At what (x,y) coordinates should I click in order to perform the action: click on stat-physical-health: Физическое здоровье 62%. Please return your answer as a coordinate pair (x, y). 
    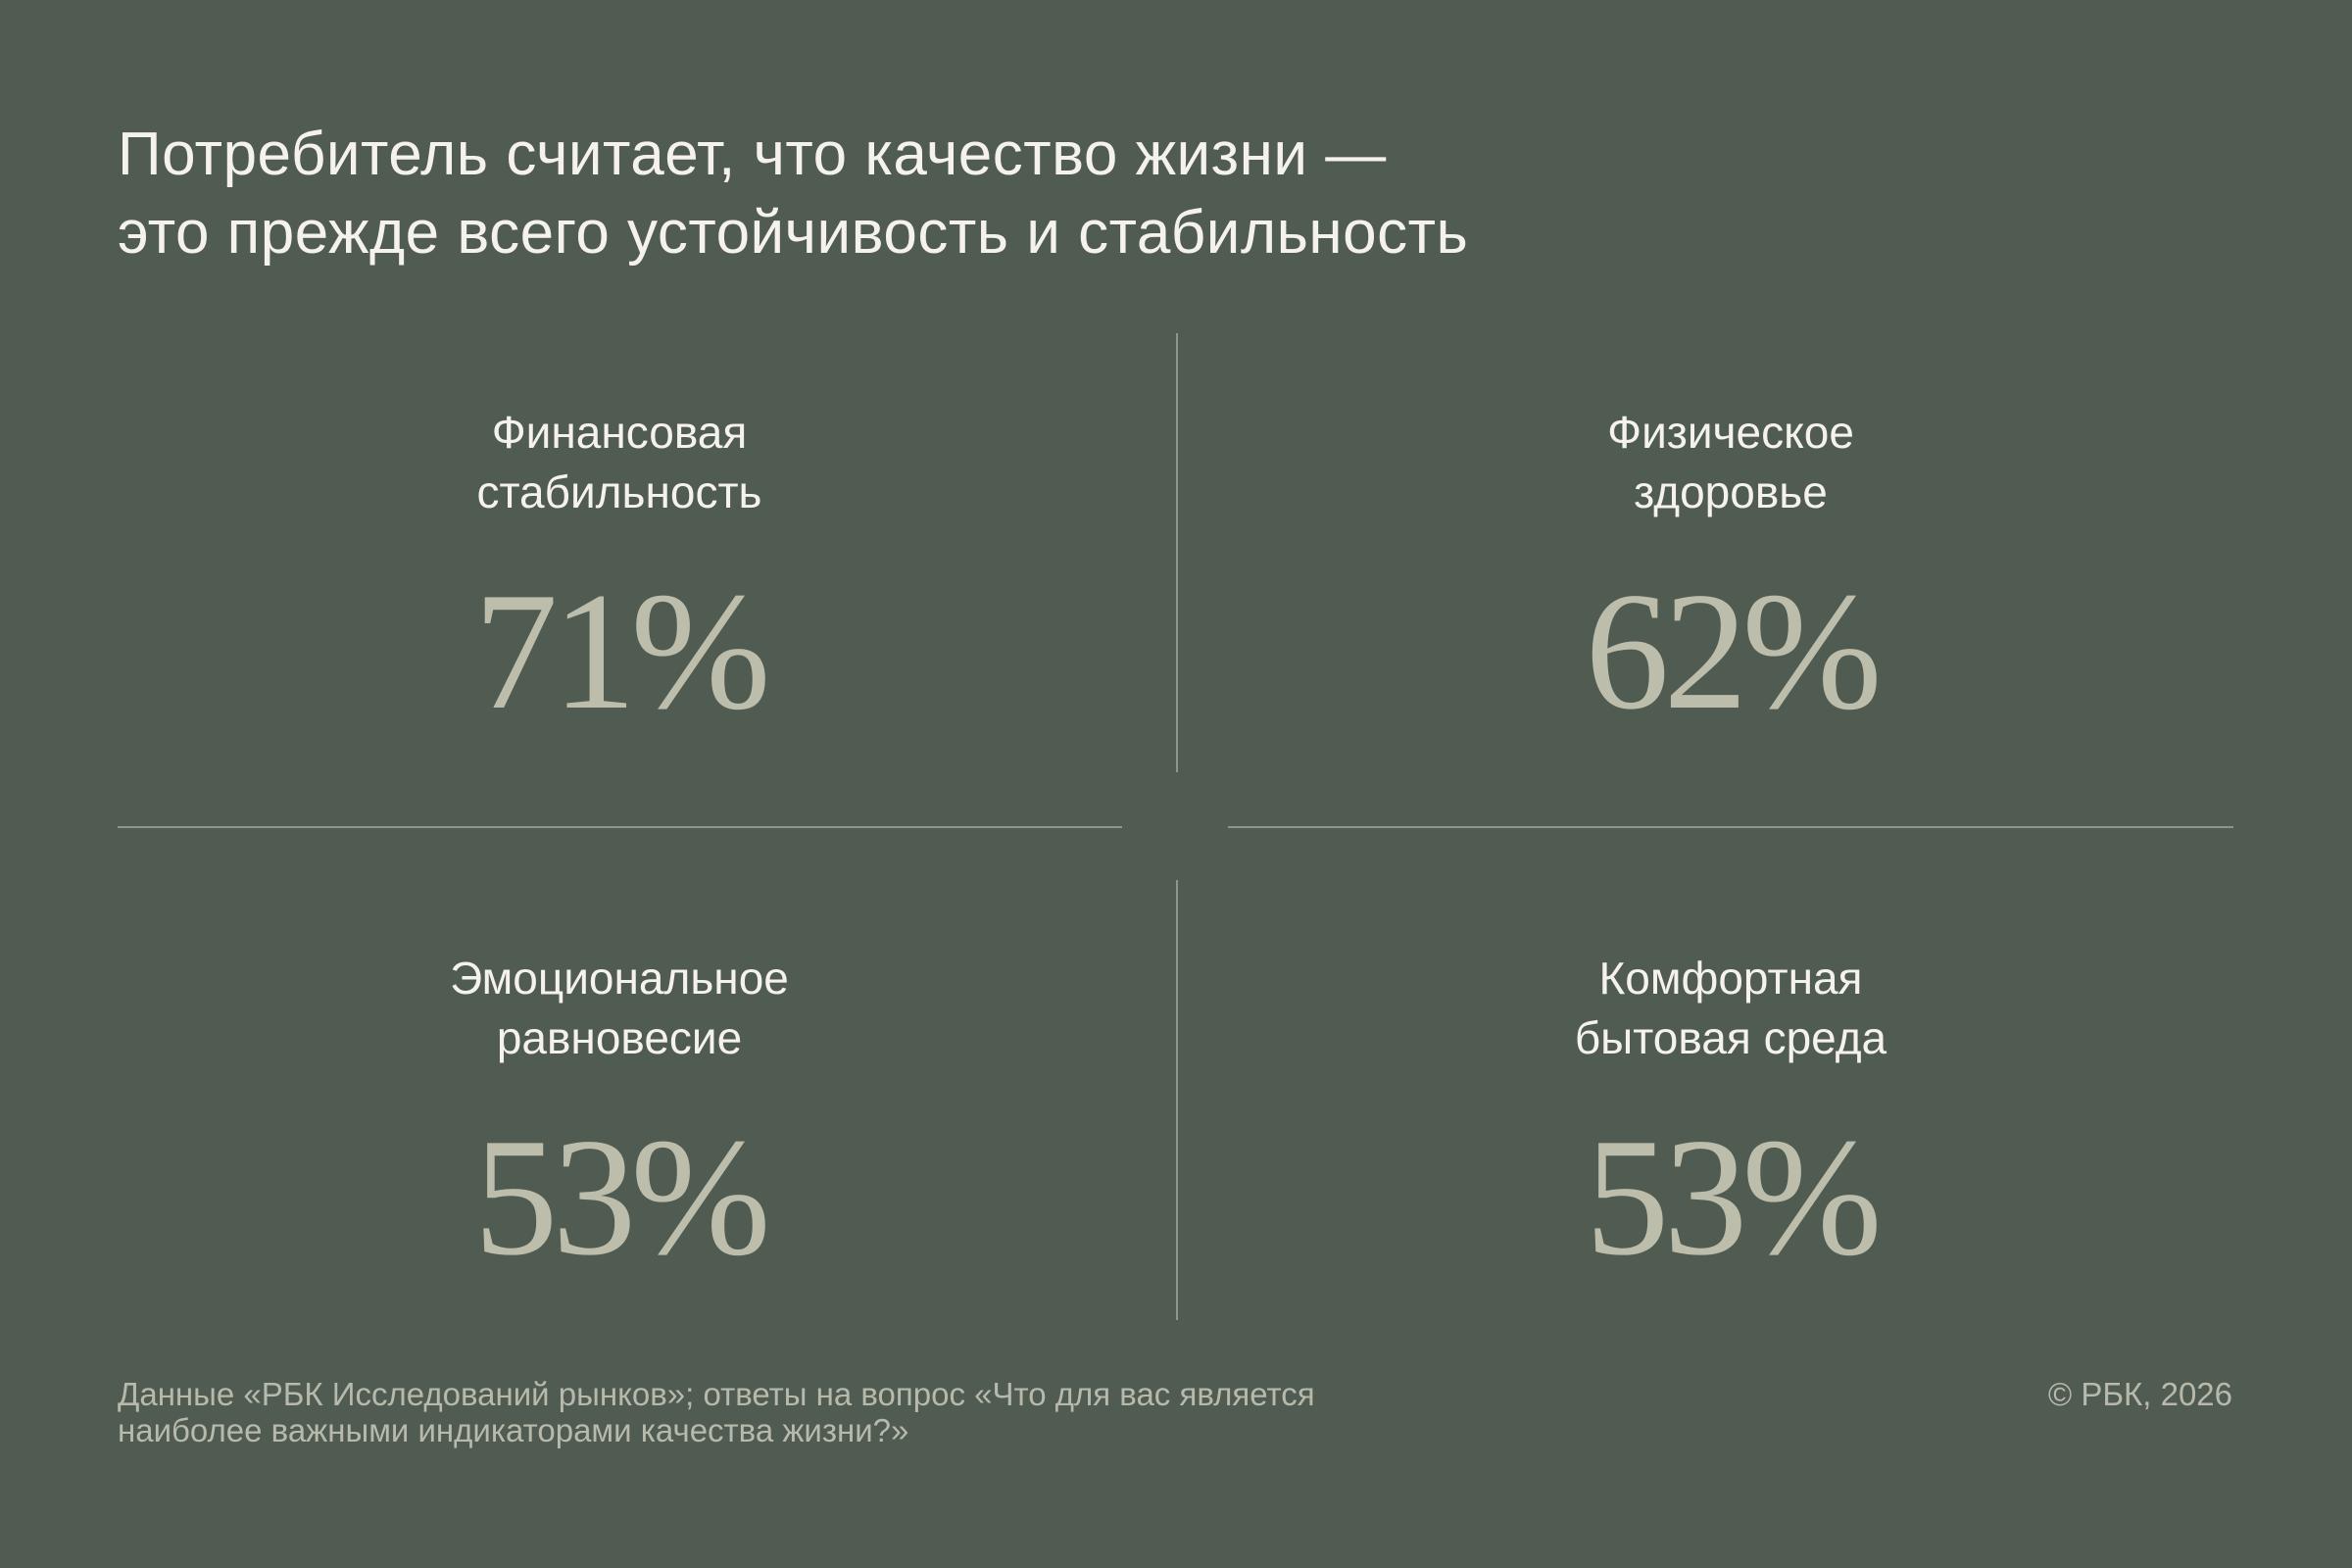
    Looking at the image, I should click on (1731, 569).